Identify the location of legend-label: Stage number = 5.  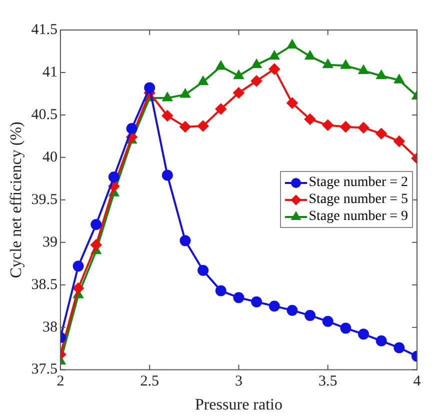
(358, 199).